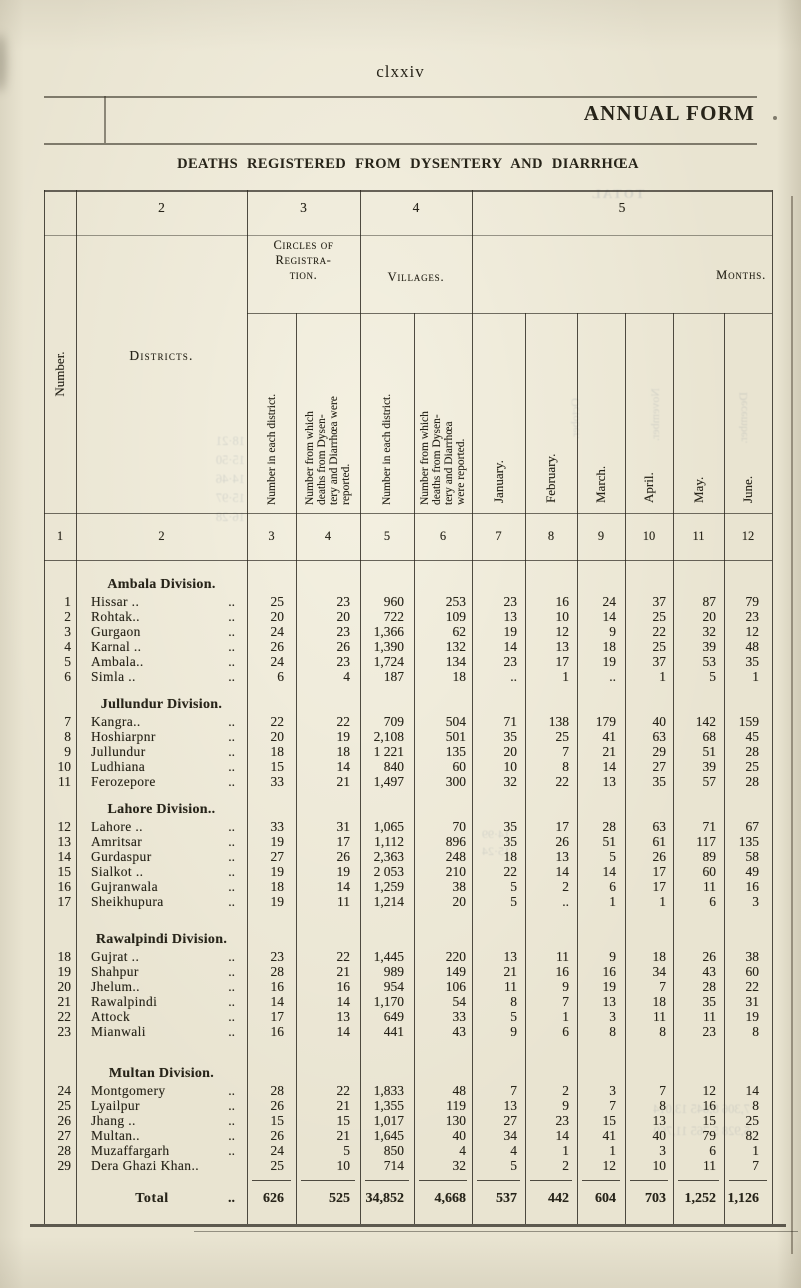 This screenshot has height=1288, width=801. I want to click on table-rule-v, so click(772, 707).